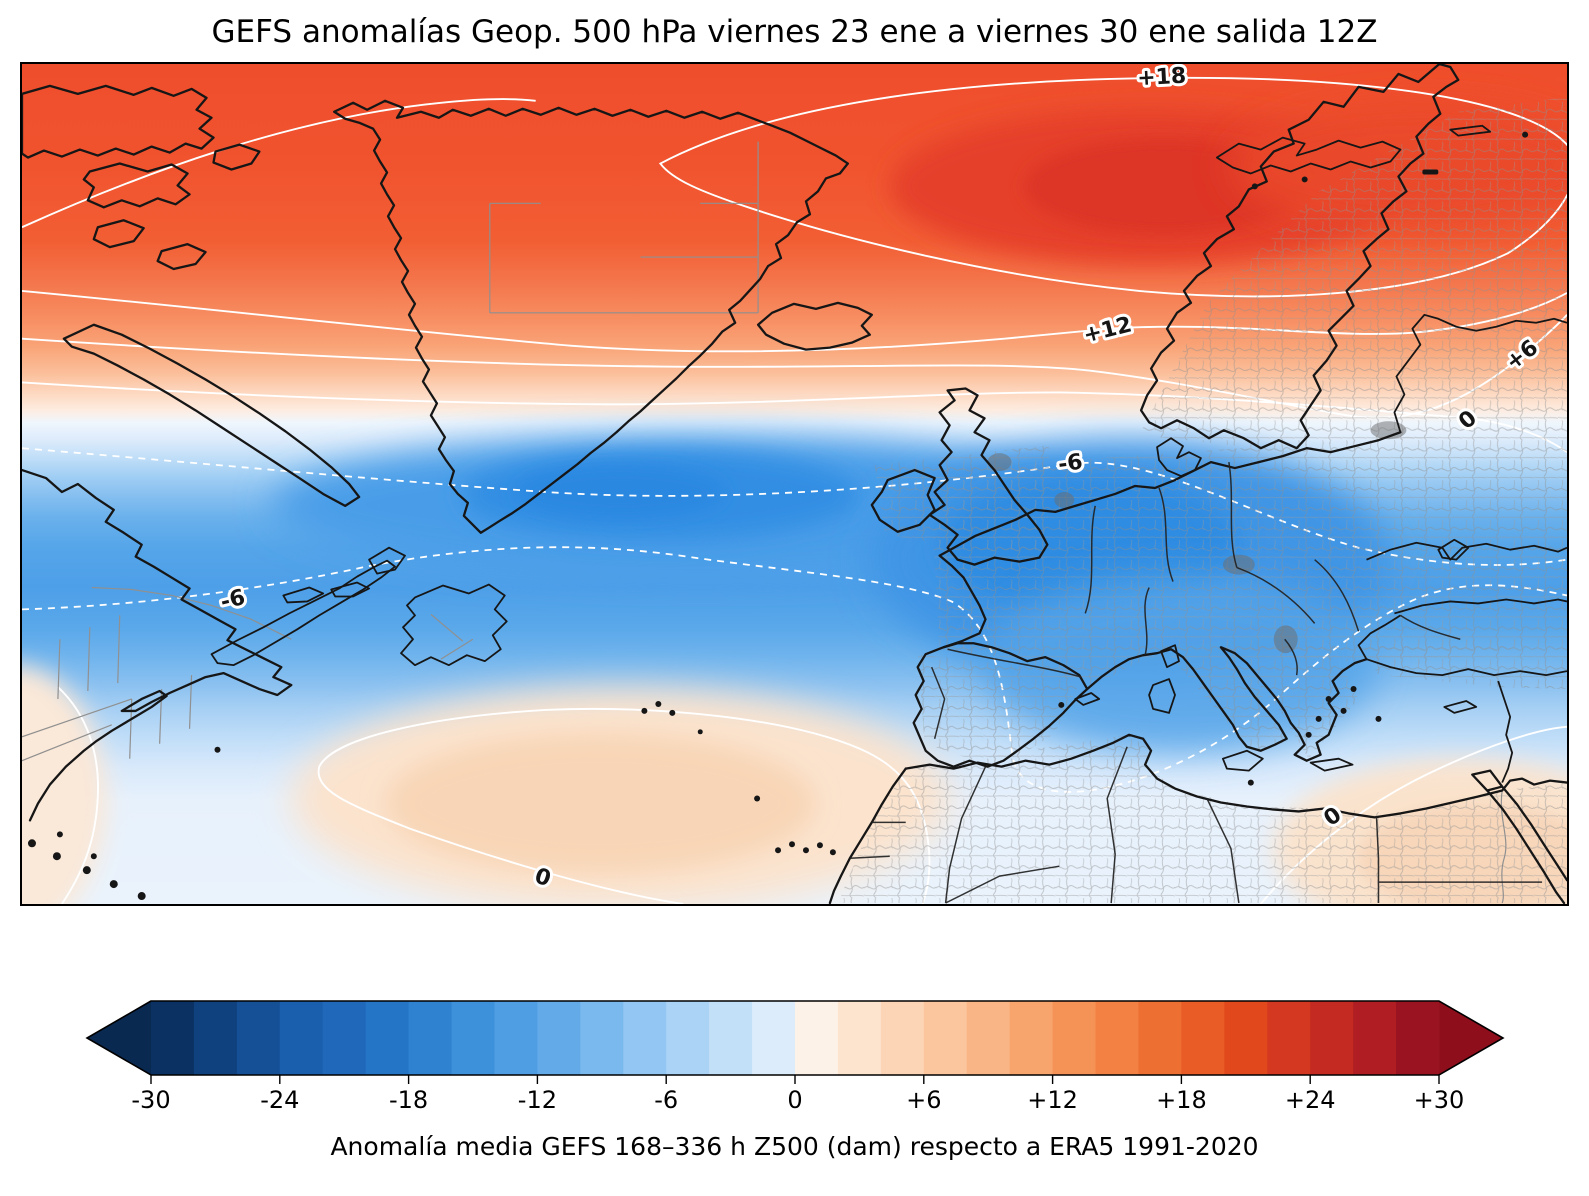 This screenshot has width=1589, height=1196. Describe the element at coordinates (1310, 1100) in the screenshot. I see `colorbar-tick-label: +24` at that location.